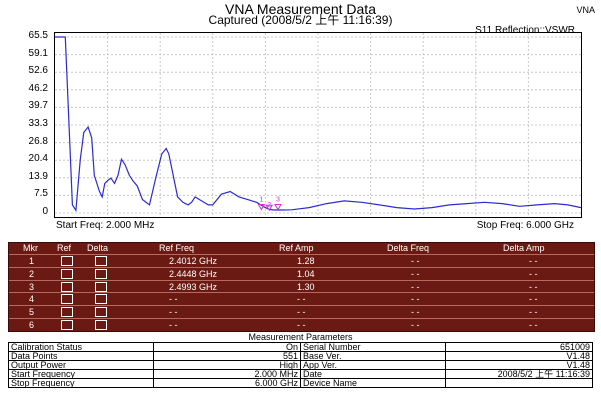  I want to click on page-title: VNA Measurement Data, so click(300, 9).